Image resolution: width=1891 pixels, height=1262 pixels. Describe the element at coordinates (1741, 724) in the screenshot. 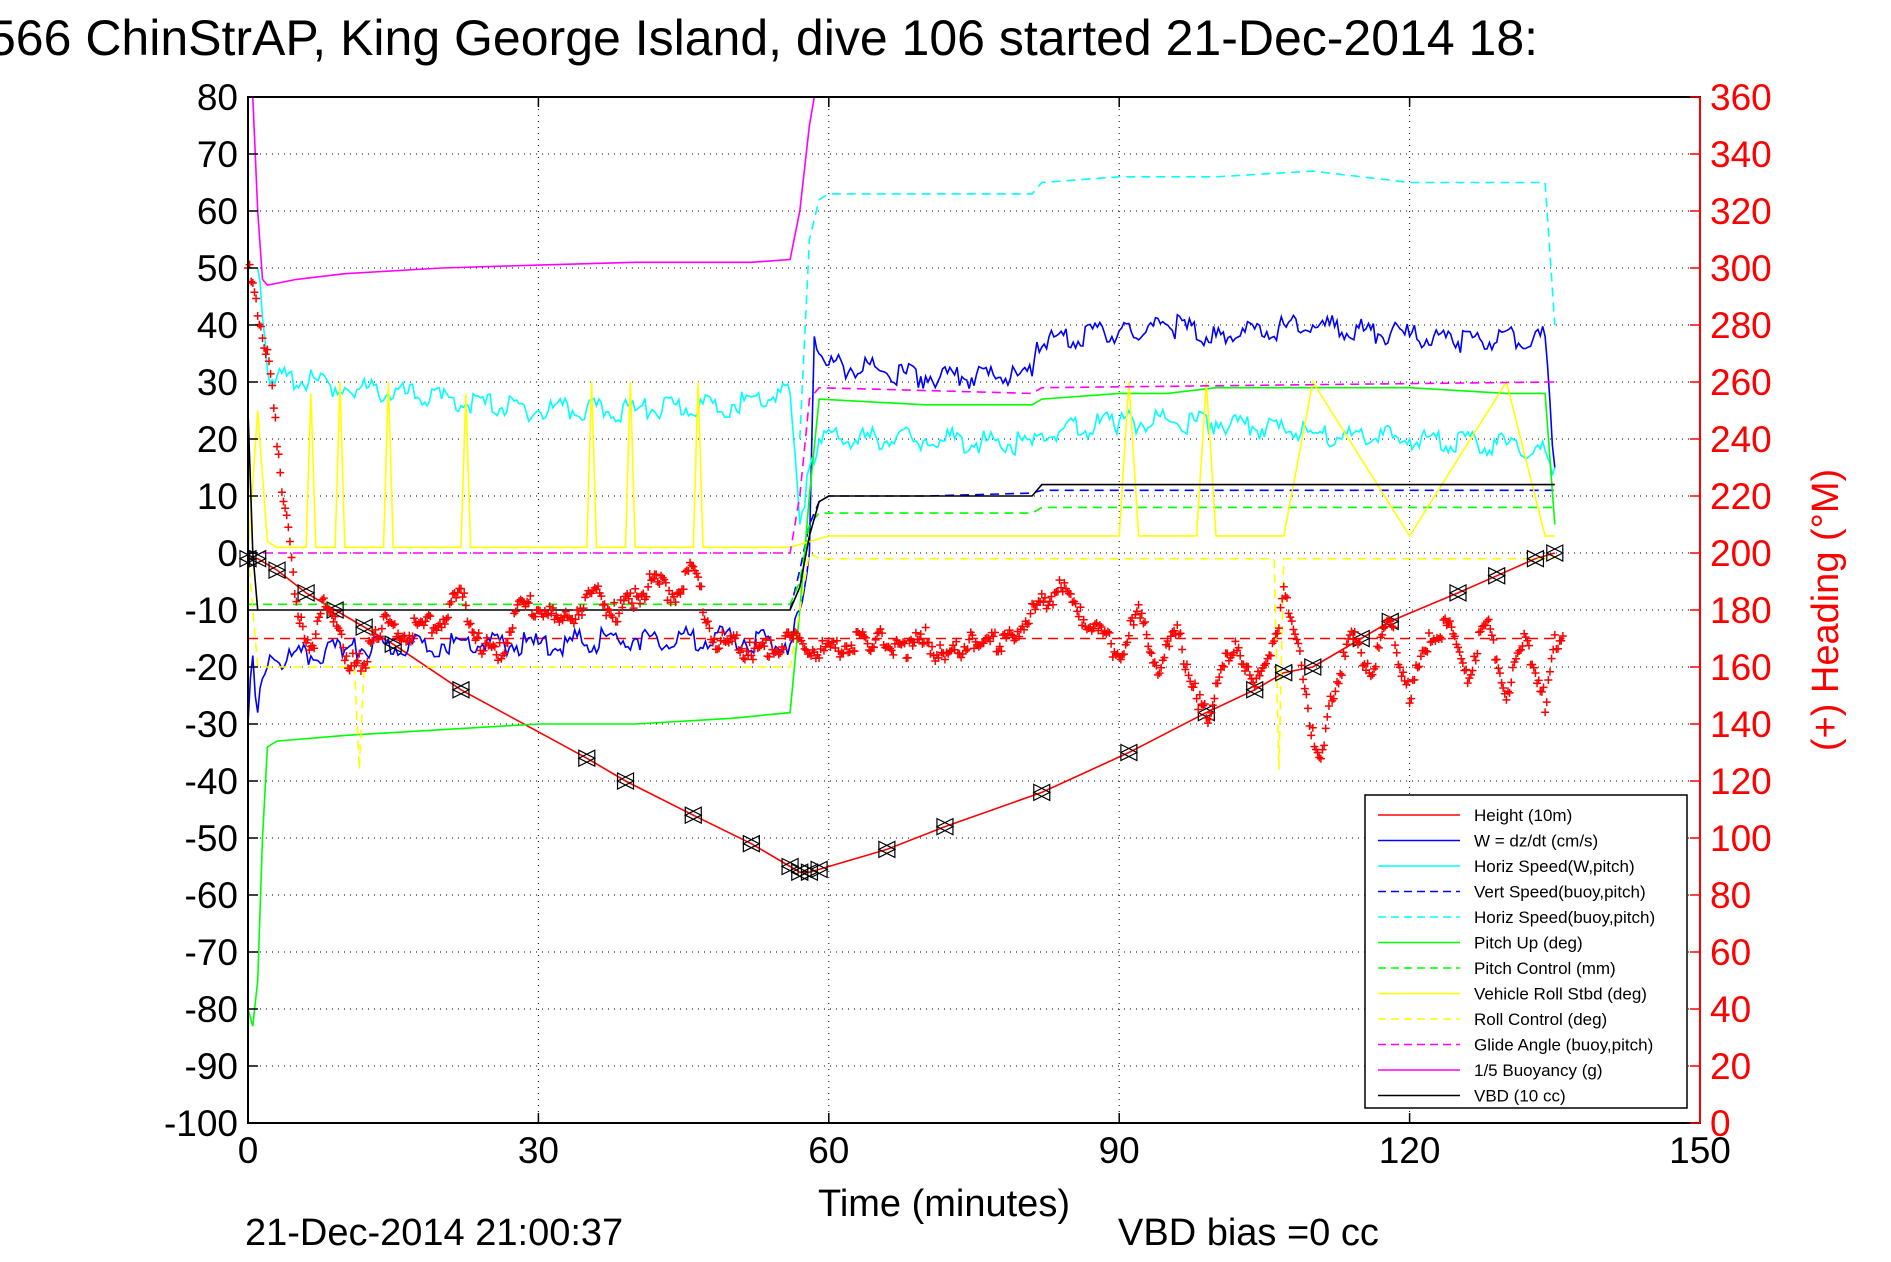

I see `y2-tick-label: 140` at that location.